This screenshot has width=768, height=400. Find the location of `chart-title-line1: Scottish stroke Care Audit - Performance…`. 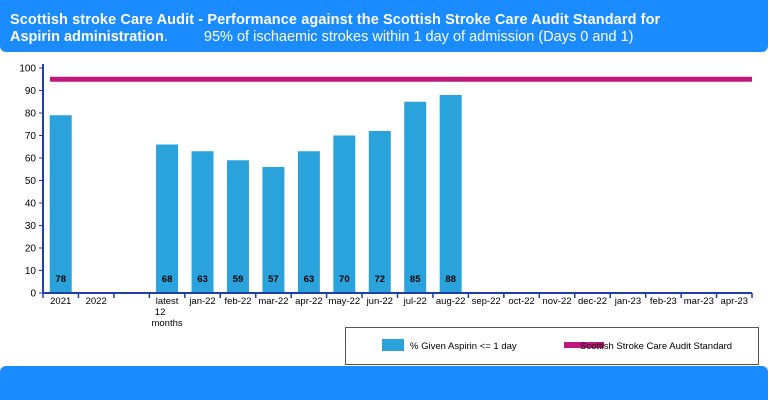

chart-title-line1: Scottish stroke Care Audit - Performance… is located at coordinates (335, 20).